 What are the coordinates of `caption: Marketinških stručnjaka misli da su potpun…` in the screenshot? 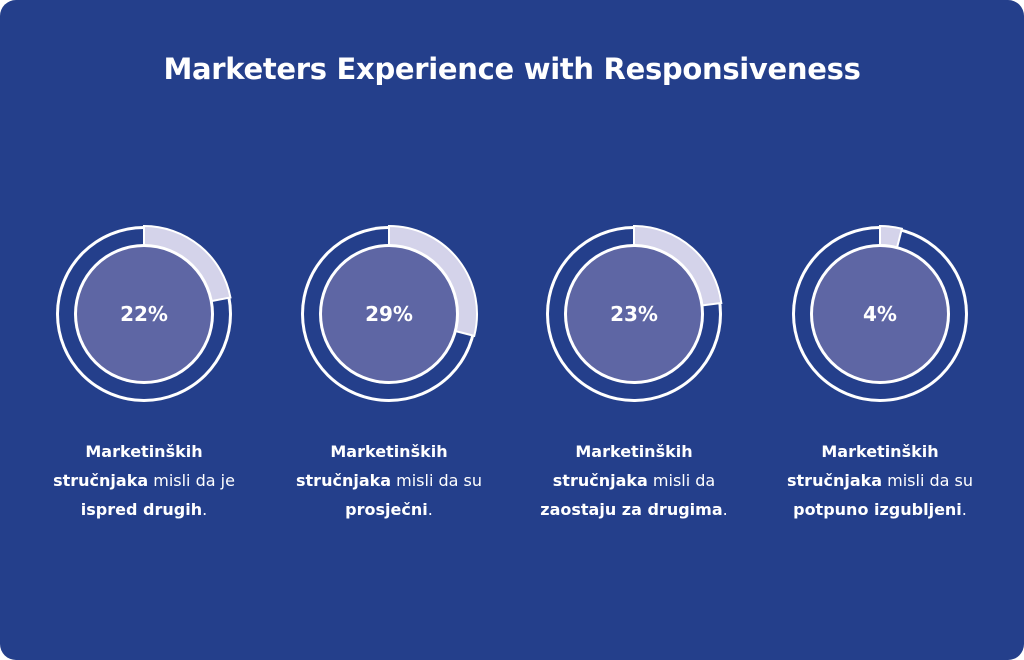 It's located at (880, 480).